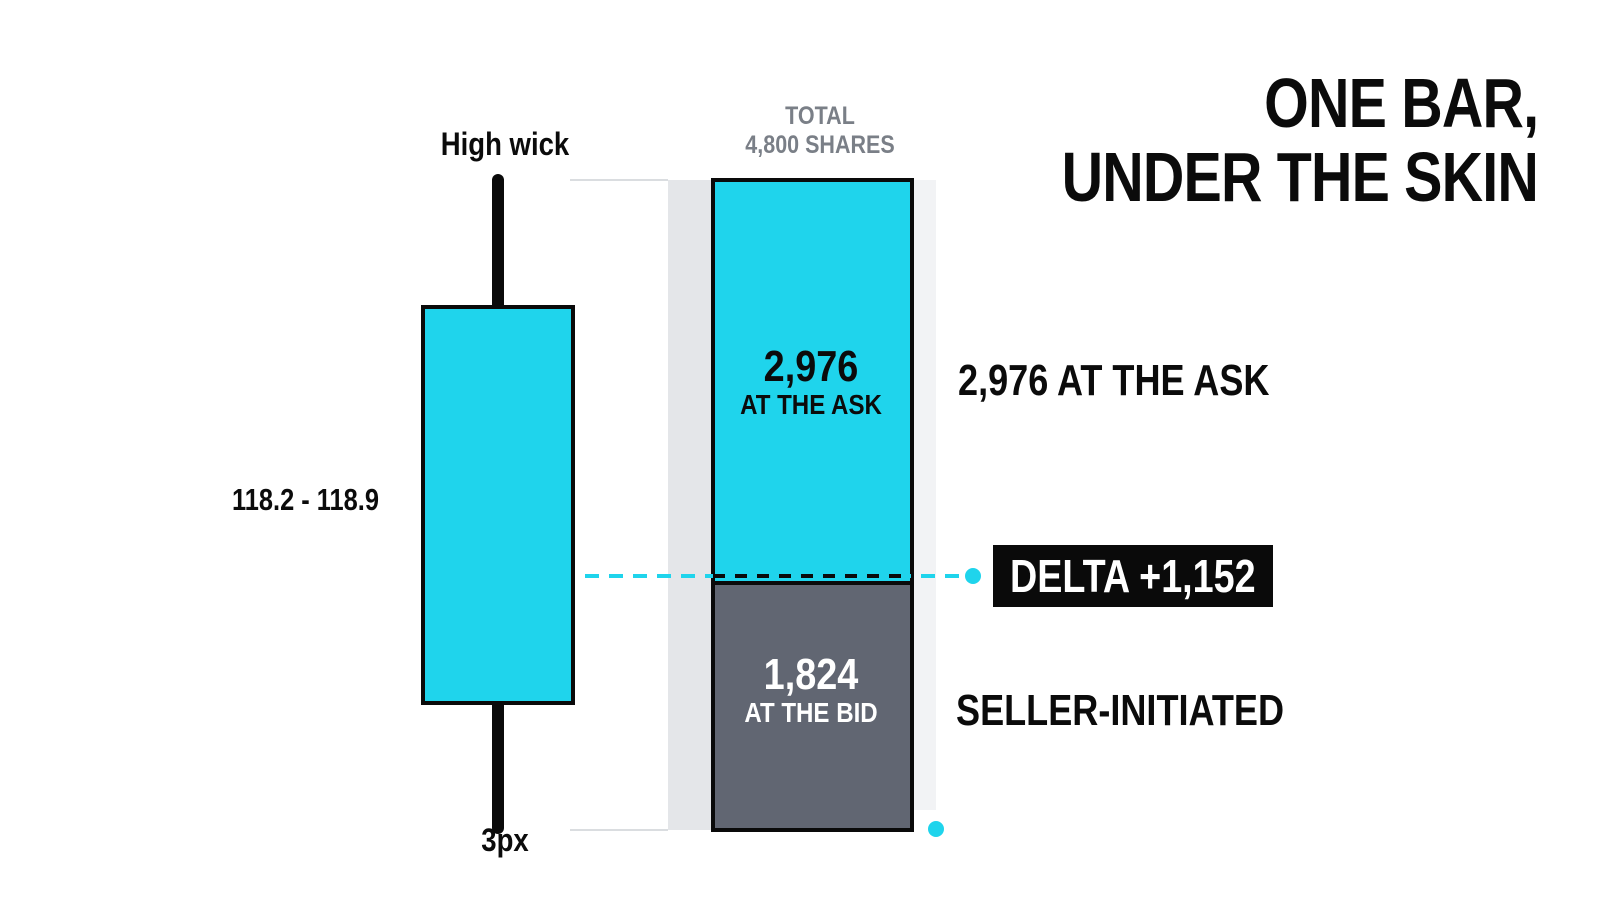  Describe the element at coordinates (973, 576) in the screenshot. I see `delta-dot` at that location.